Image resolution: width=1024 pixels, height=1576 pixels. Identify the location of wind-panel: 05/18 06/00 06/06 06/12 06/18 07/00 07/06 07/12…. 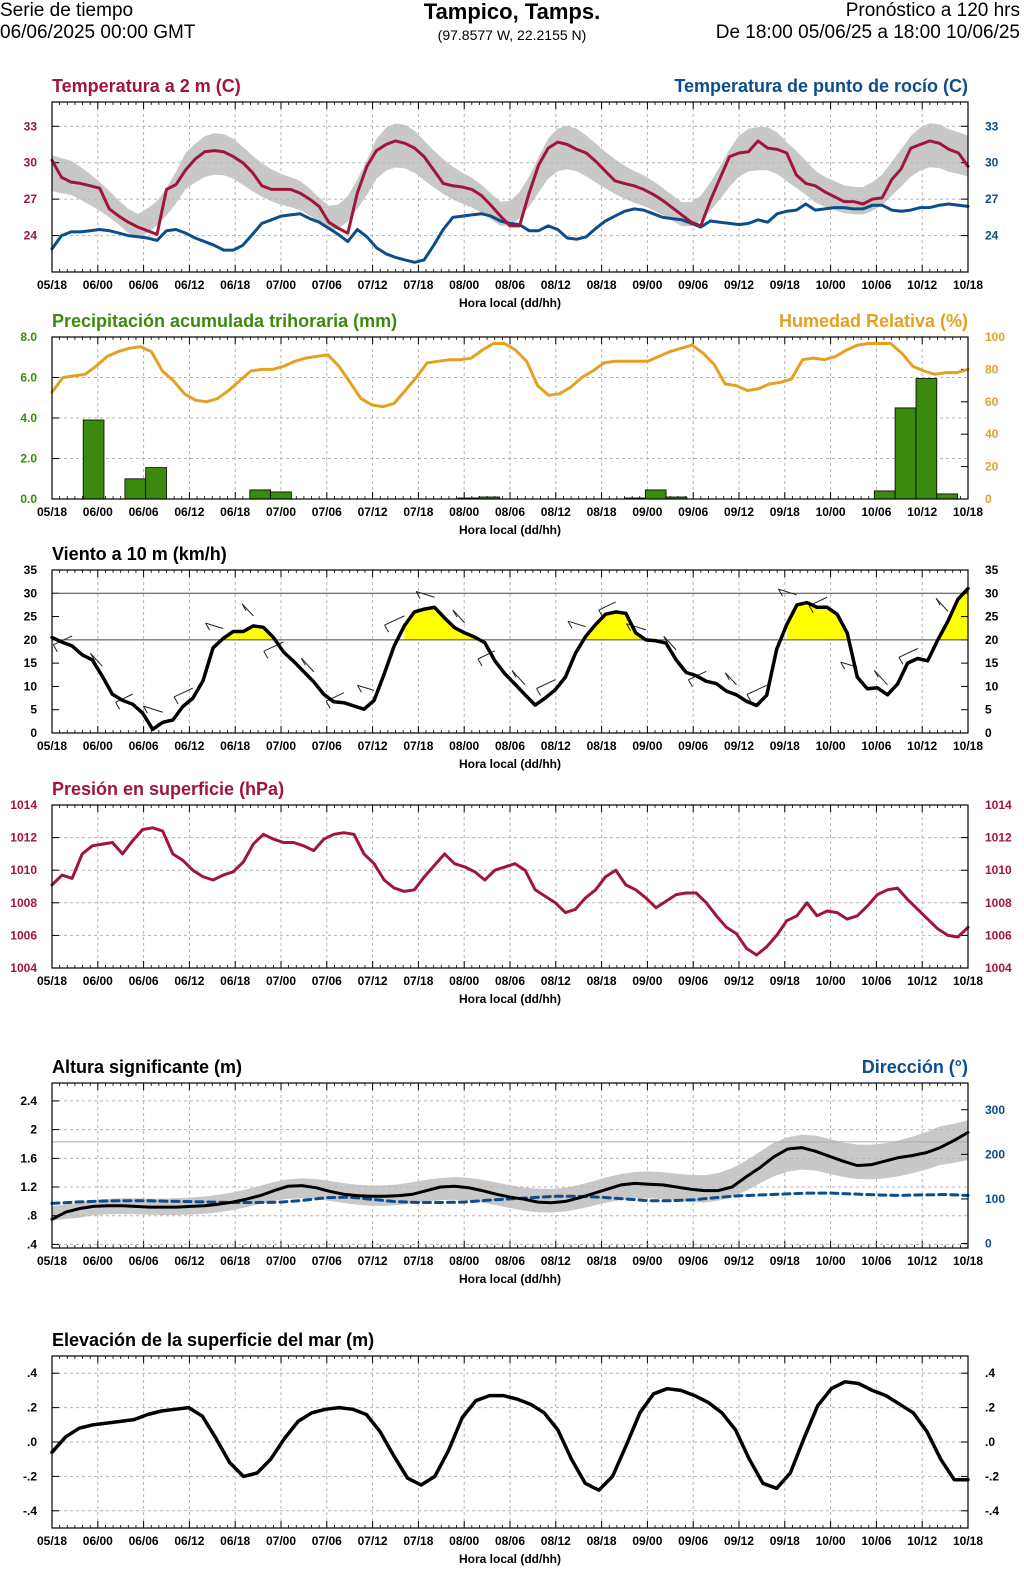
(511, 657).